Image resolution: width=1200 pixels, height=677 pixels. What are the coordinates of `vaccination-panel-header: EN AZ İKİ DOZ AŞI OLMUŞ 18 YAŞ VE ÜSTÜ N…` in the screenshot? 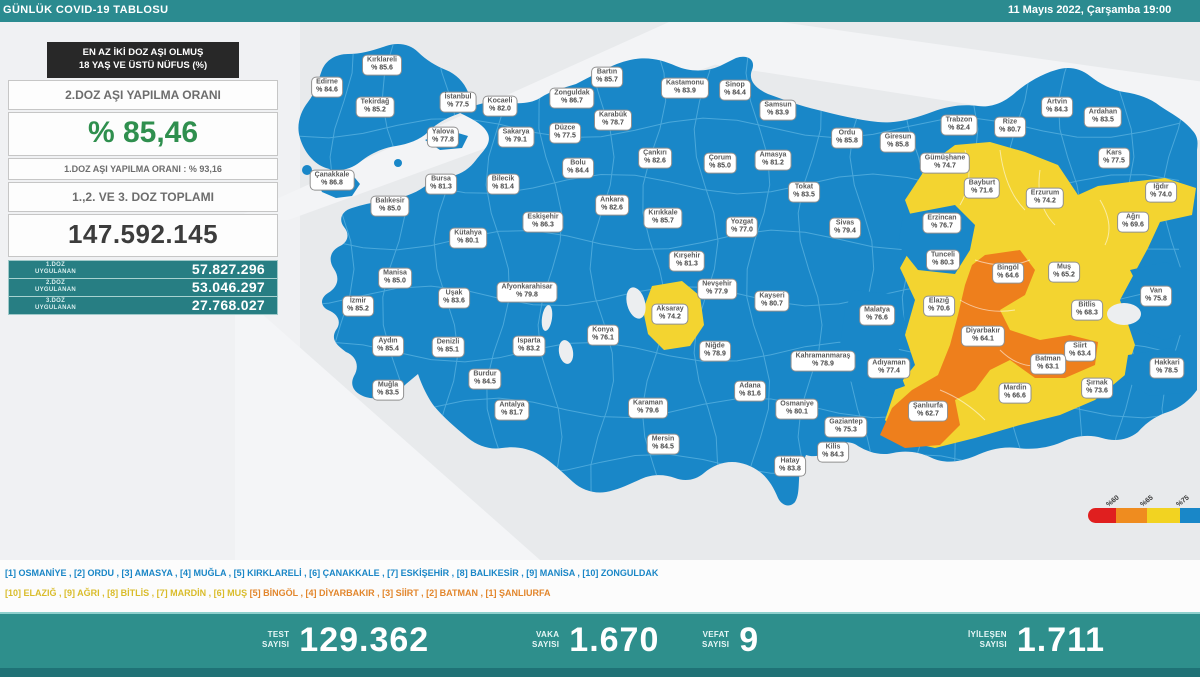 It's located at (143, 60).